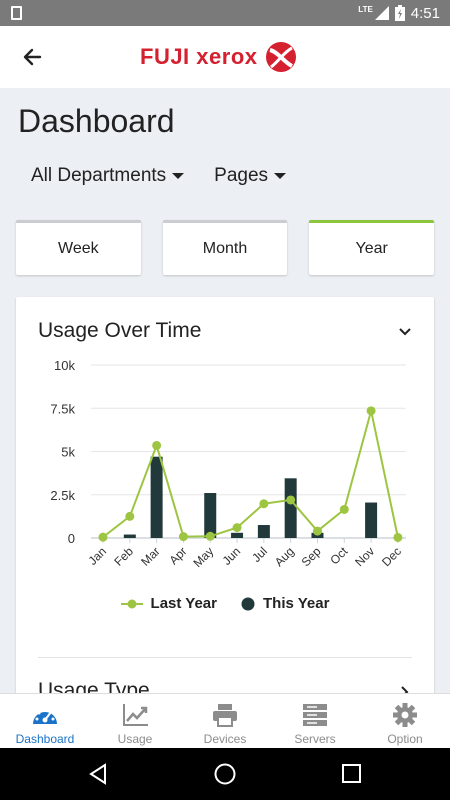 The width and height of the screenshot is (450, 800). I want to click on x-tick-label: Apr, so click(177, 555).